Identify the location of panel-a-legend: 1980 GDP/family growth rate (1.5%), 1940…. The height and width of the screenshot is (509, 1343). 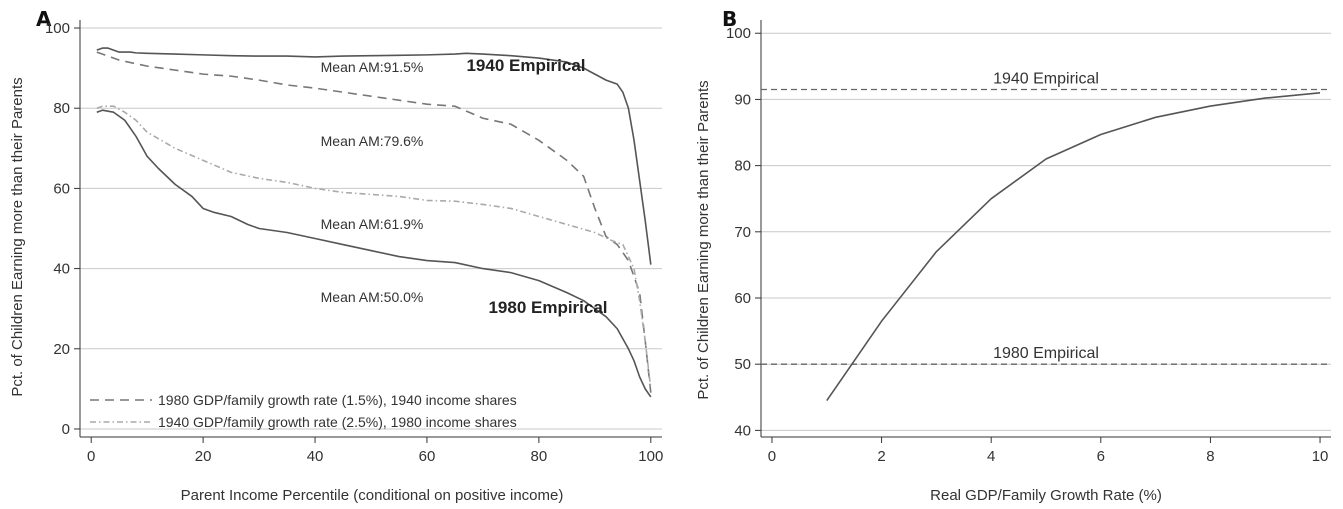
(303, 411).